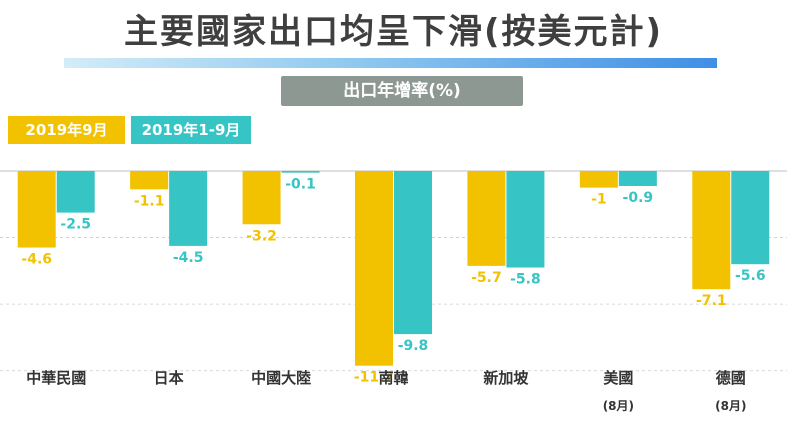 The width and height of the screenshot is (787, 431). I want to click on category-label-3: 南韓, so click(393, 378).